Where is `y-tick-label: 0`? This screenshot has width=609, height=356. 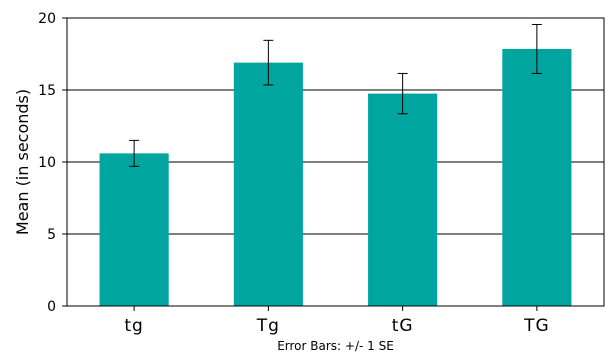 y-tick-label: 0 is located at coordinates (51, 307).